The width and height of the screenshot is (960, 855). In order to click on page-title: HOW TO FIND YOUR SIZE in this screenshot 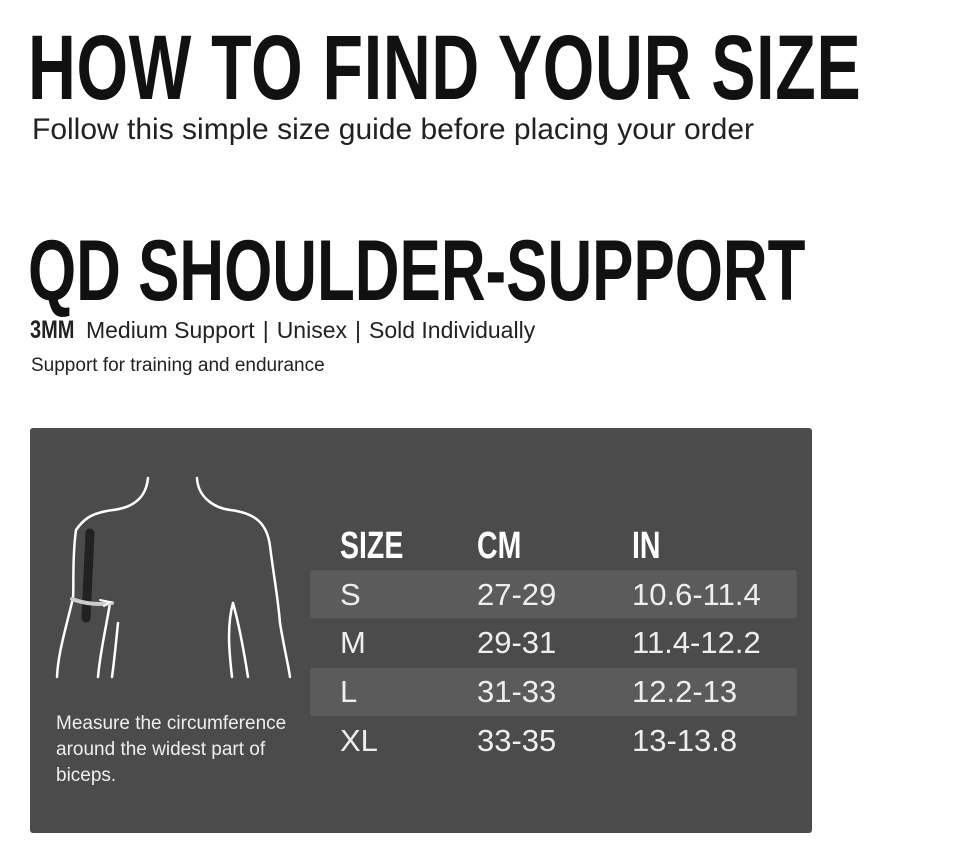, I will do `click(445, 68)`.